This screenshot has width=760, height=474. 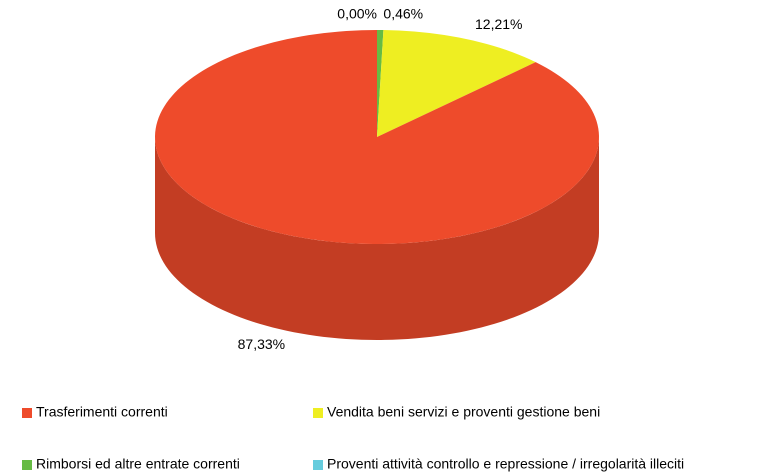 I want to click on data-label: 0,46%, so click(x=403, y=14).